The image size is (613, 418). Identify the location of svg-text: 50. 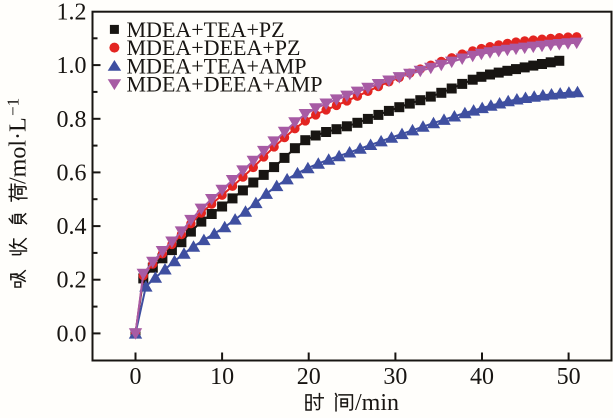
(569, 377).